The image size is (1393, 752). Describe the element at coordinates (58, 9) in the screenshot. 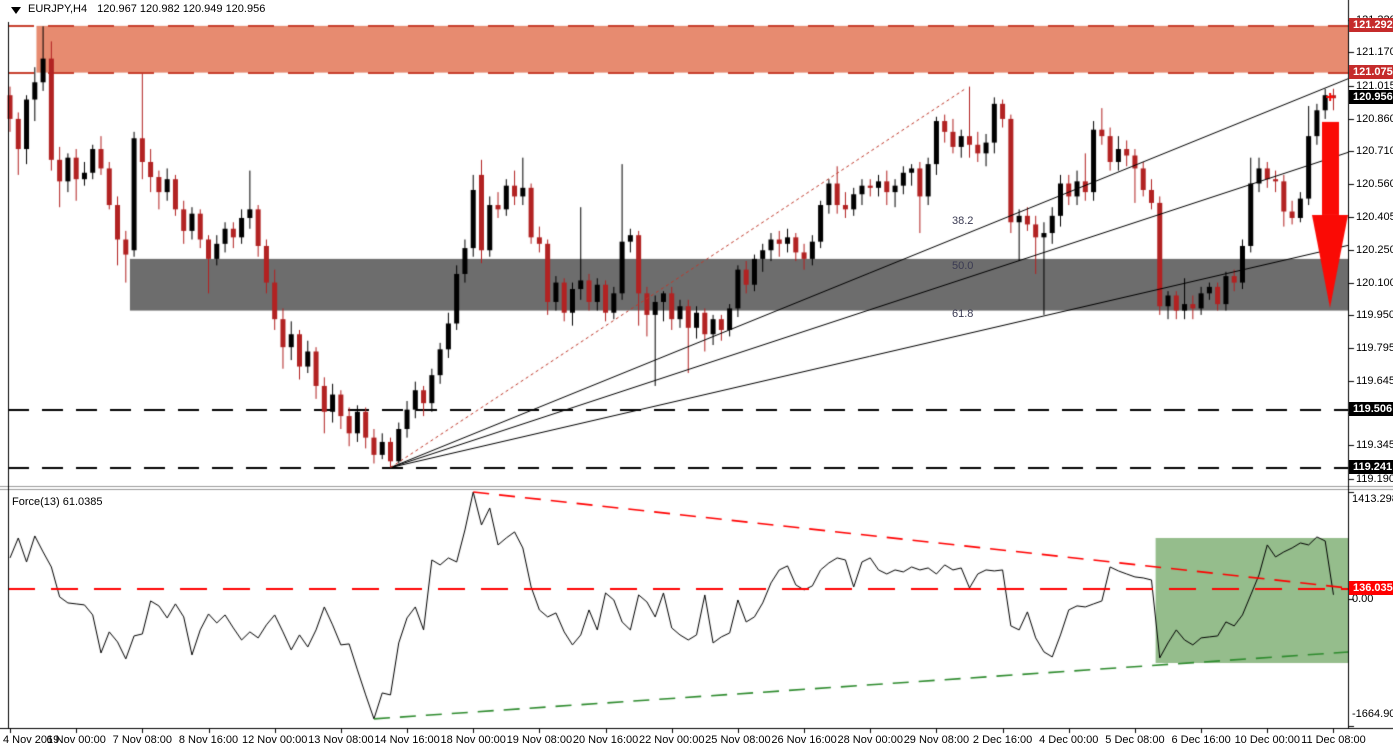

I see `symbol-name: EURJPY,H4` at that location.